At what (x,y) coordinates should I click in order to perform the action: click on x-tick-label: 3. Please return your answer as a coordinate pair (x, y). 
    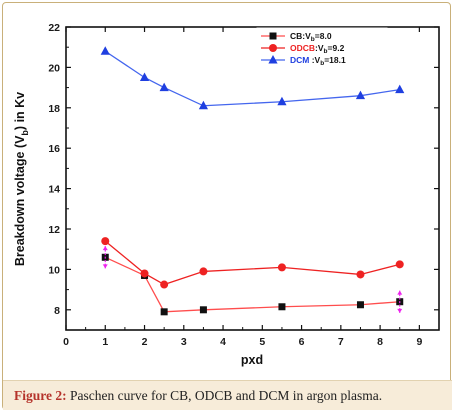
    Looking at the image, I should click on (184, 342).